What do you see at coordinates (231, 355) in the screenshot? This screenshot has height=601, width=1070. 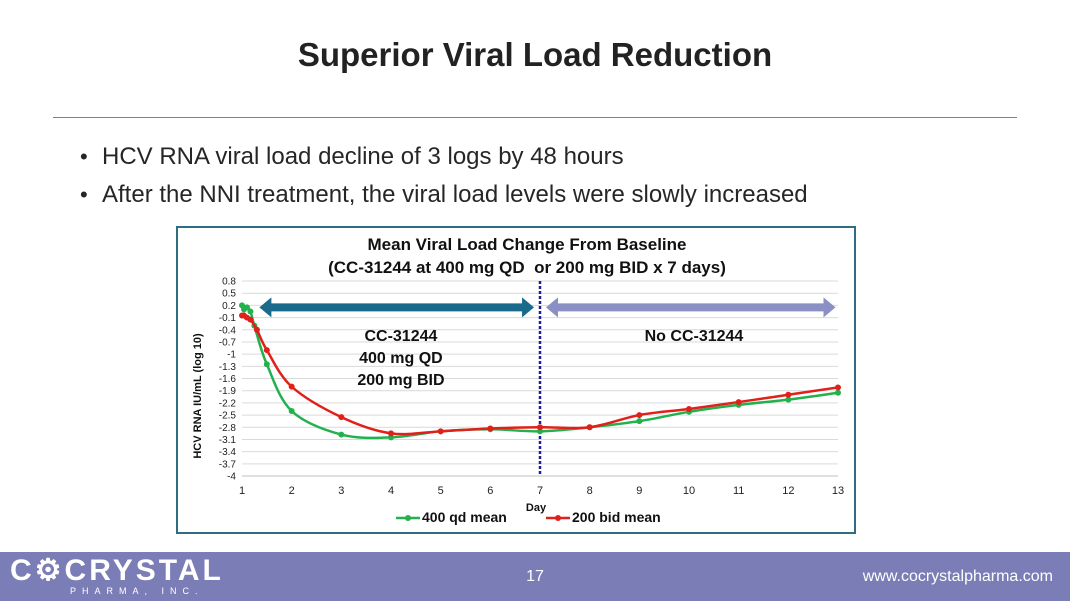 I see `y-tick-label: -1` at bounding box center [231, 355].